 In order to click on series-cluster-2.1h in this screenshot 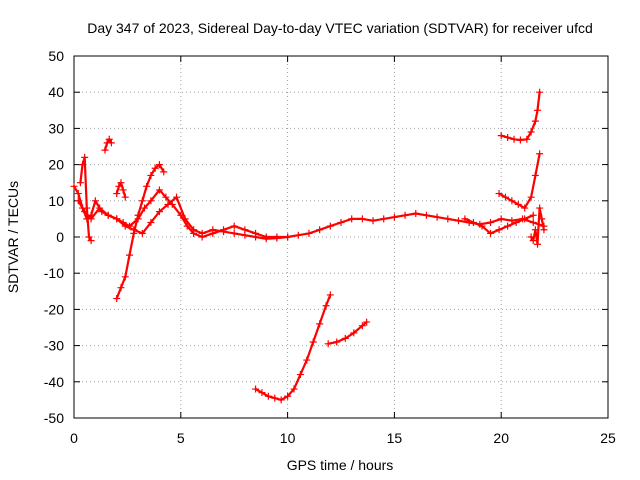, I will do `click(121, 190)`.